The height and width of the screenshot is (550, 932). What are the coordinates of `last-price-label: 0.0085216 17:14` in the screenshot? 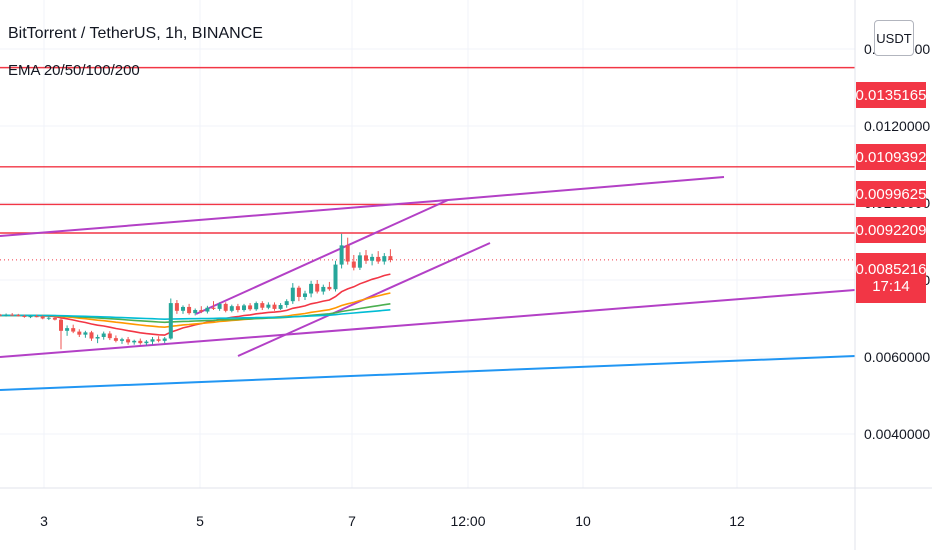 It's located at (891, 278).